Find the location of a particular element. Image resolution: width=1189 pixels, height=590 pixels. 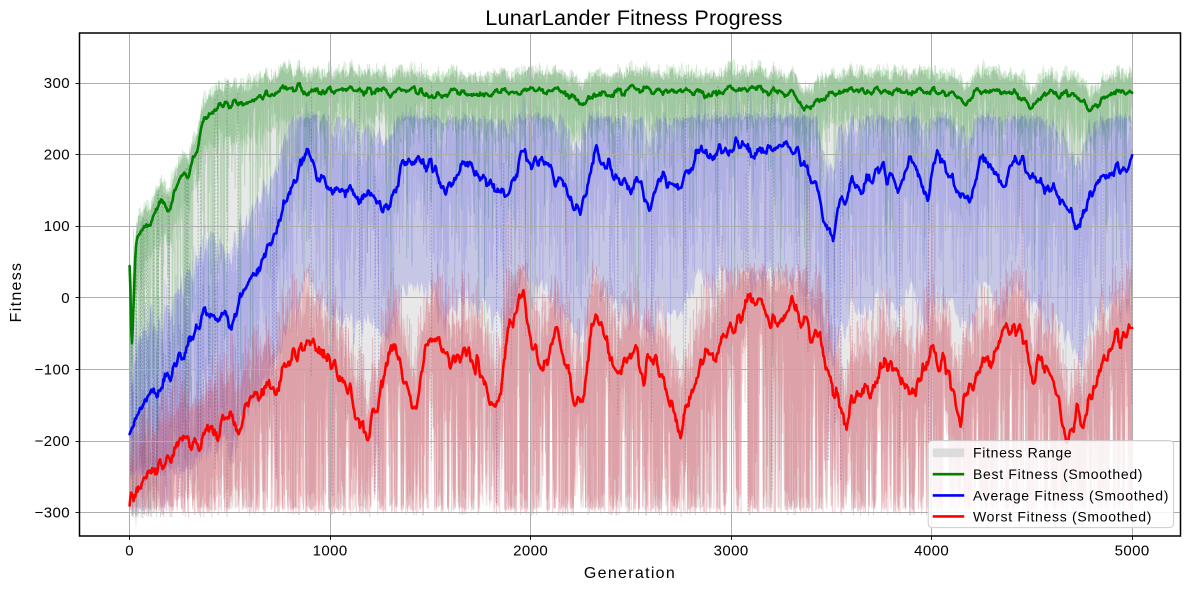

svg-text: 100 is located at coordinates (57, 226).